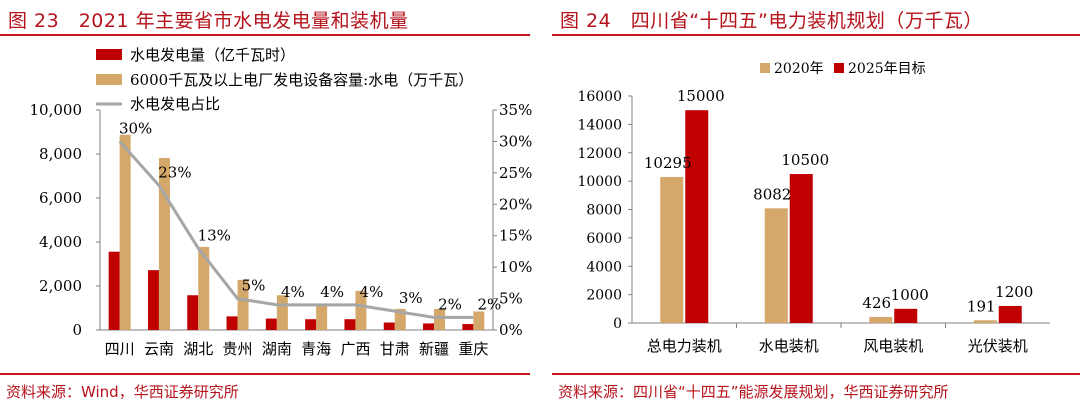 Image resolution: width=1080 pixels, height=413 pixels. Describe the element at coordinates (372, 292) in the screenshot. I see `share-label-6: 4%` at that location.